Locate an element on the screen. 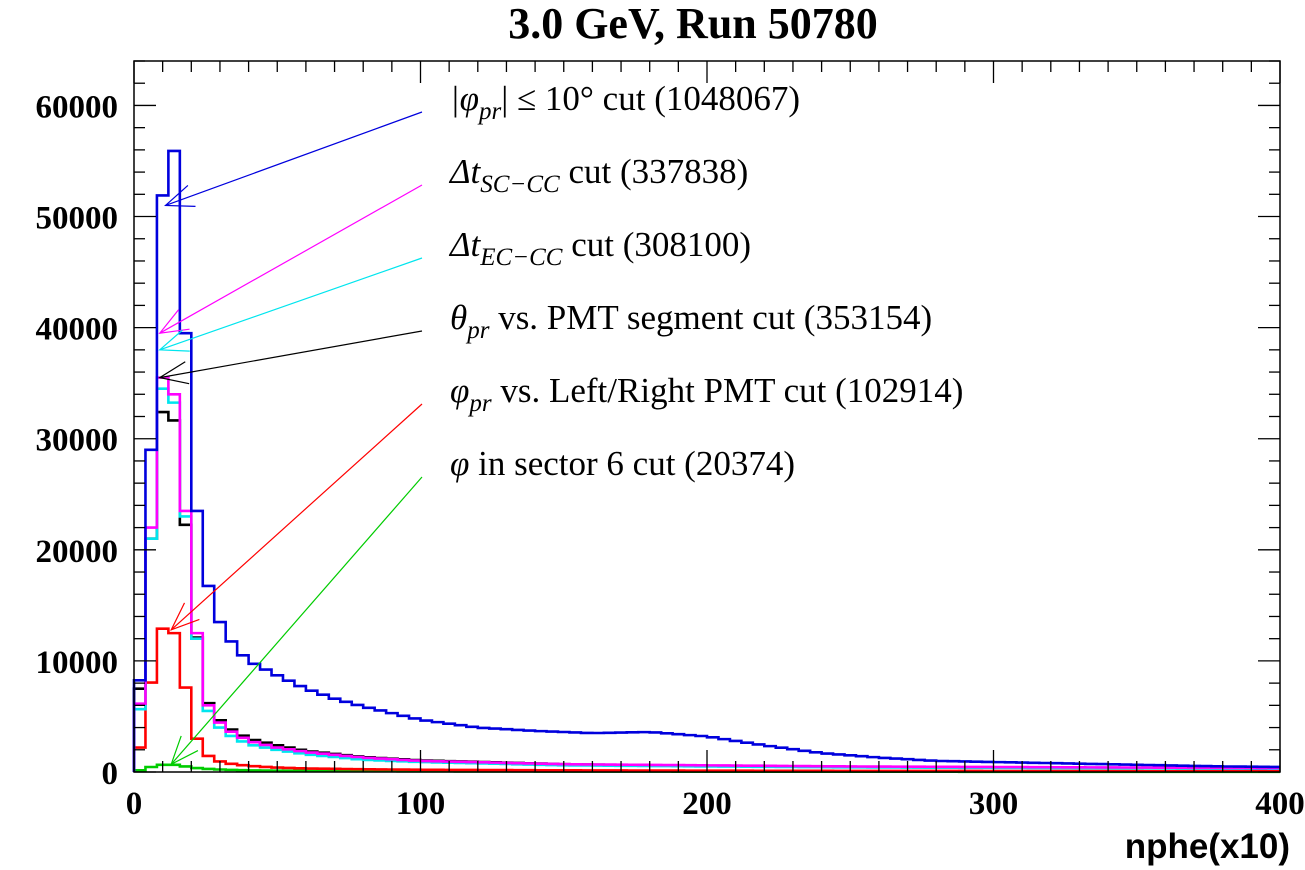 Image resolution: width=1305 pixels, height=870 pixels. x-tick-label: 0 is located at coordinates (134, 804).